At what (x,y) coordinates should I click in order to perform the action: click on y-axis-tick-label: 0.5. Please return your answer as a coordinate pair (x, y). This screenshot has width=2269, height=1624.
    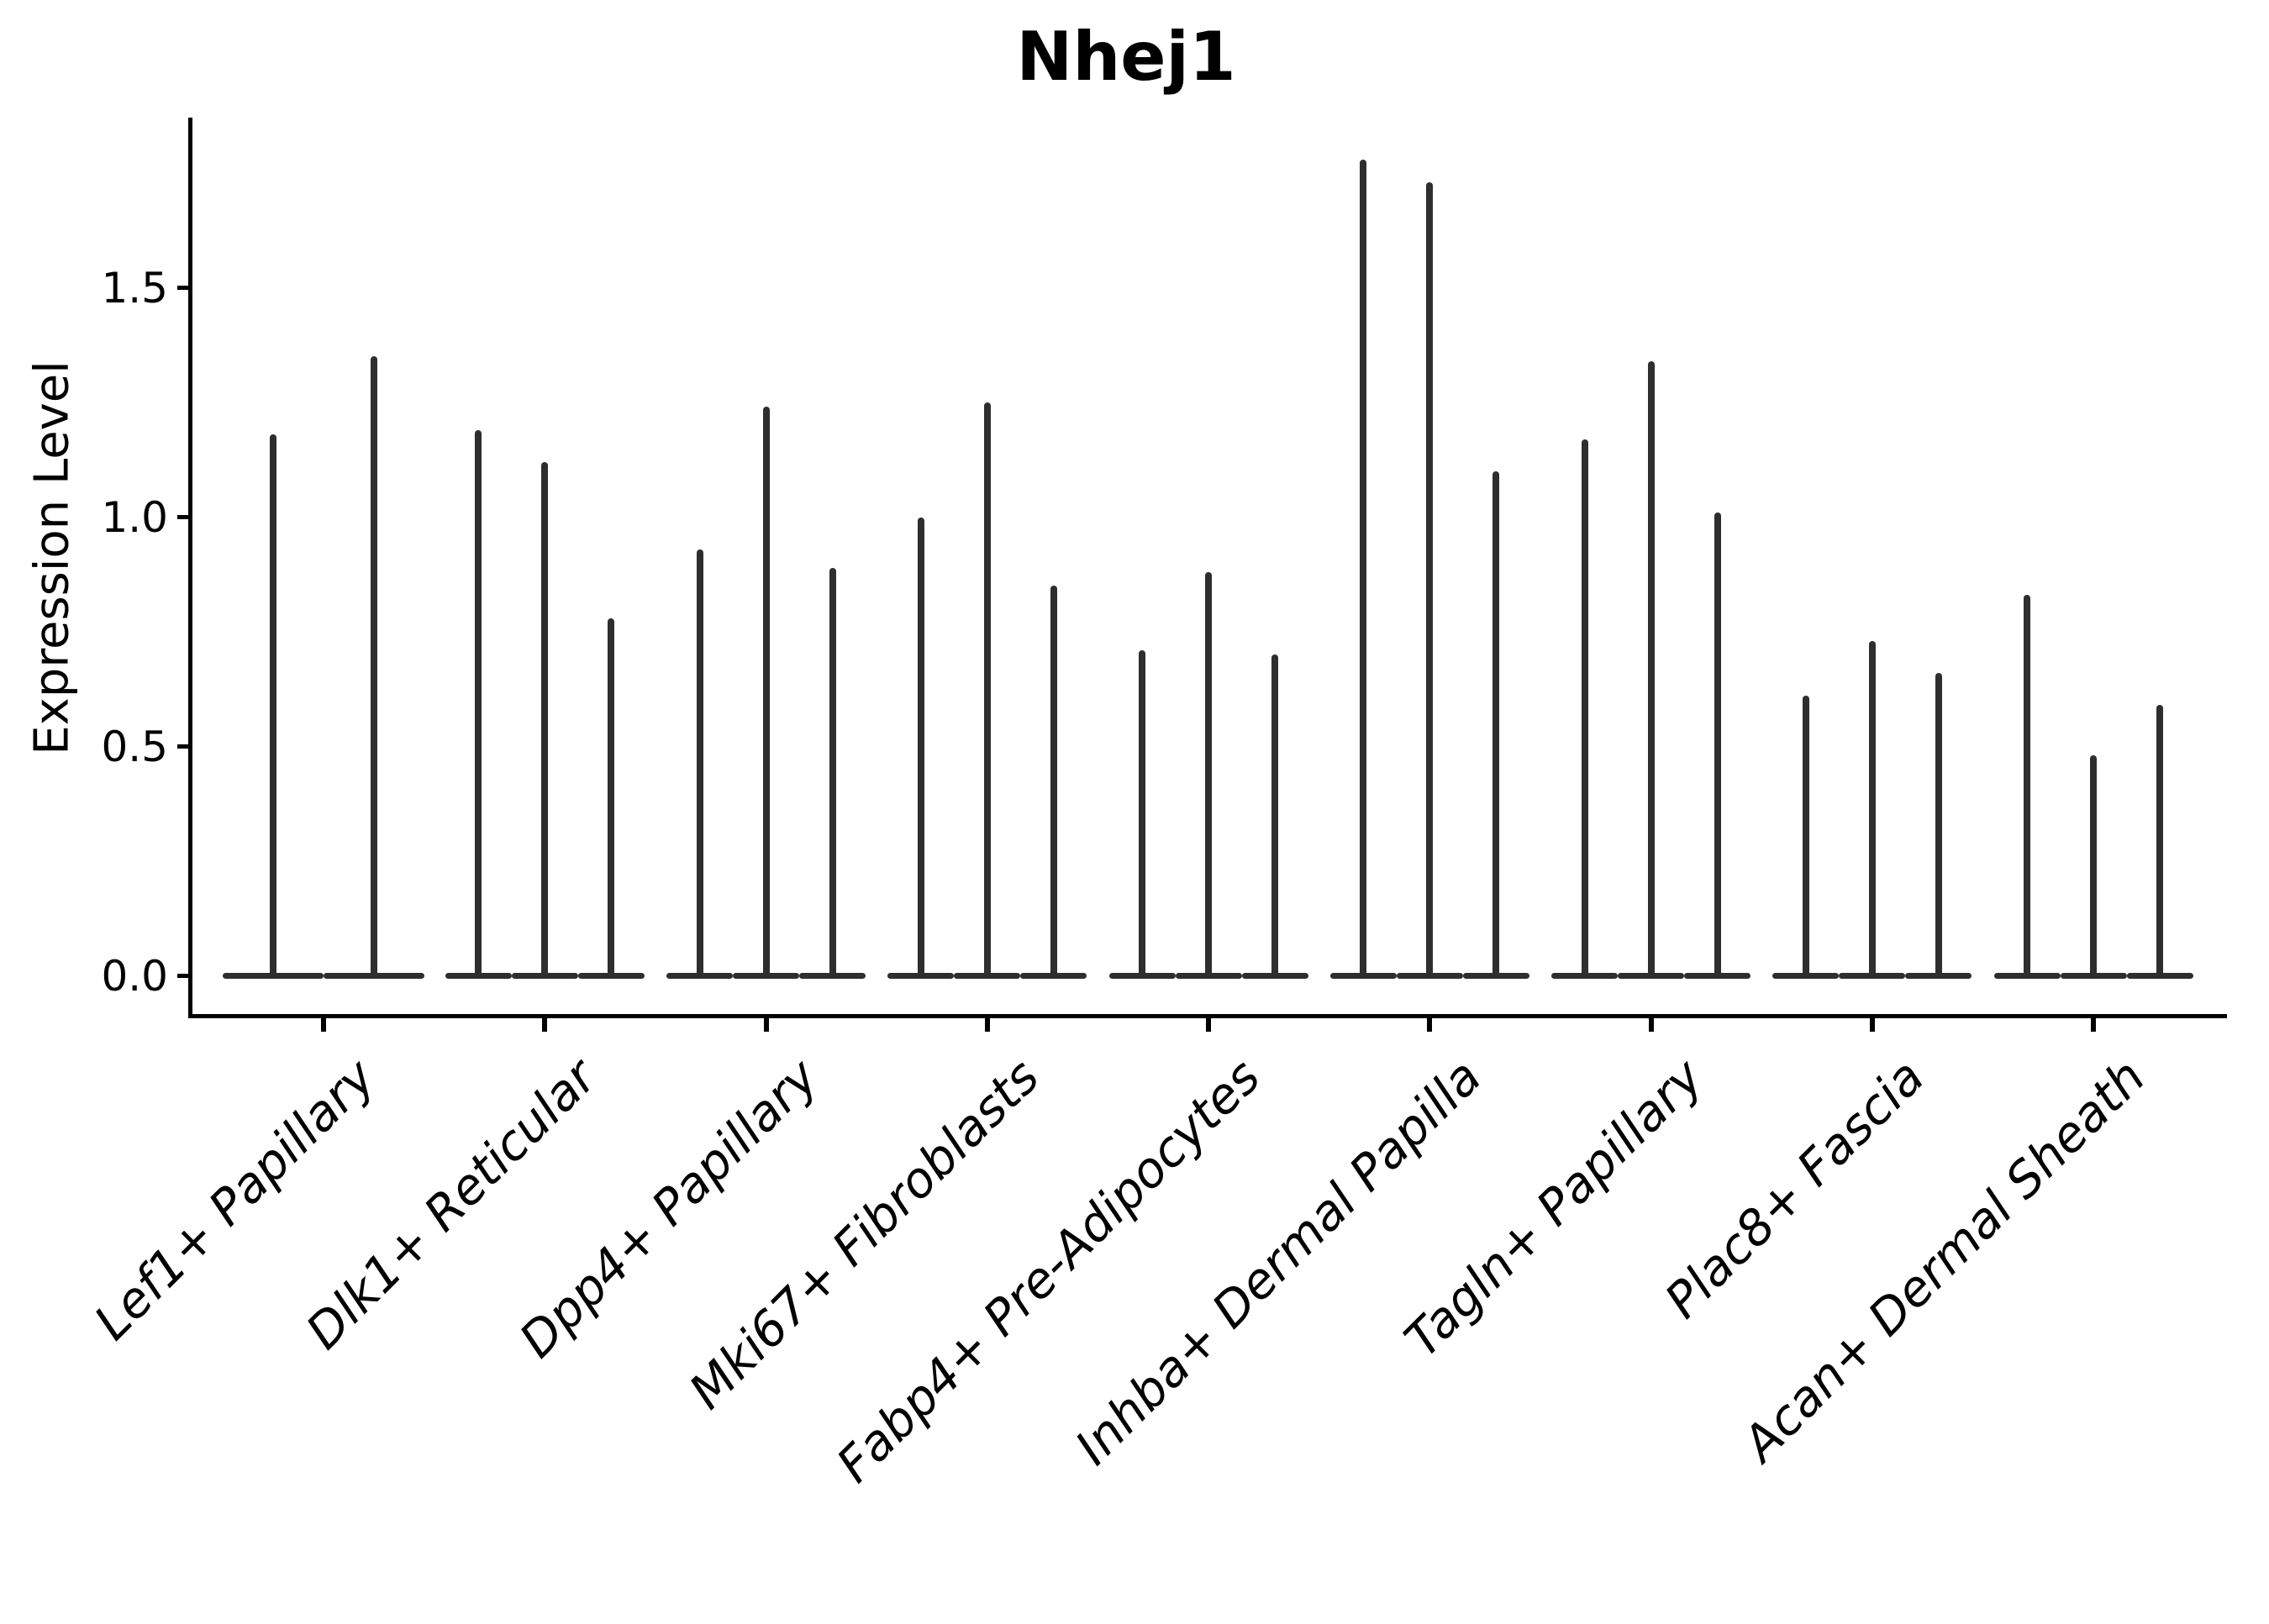
    Looking at the image, I should click on (134, 746).